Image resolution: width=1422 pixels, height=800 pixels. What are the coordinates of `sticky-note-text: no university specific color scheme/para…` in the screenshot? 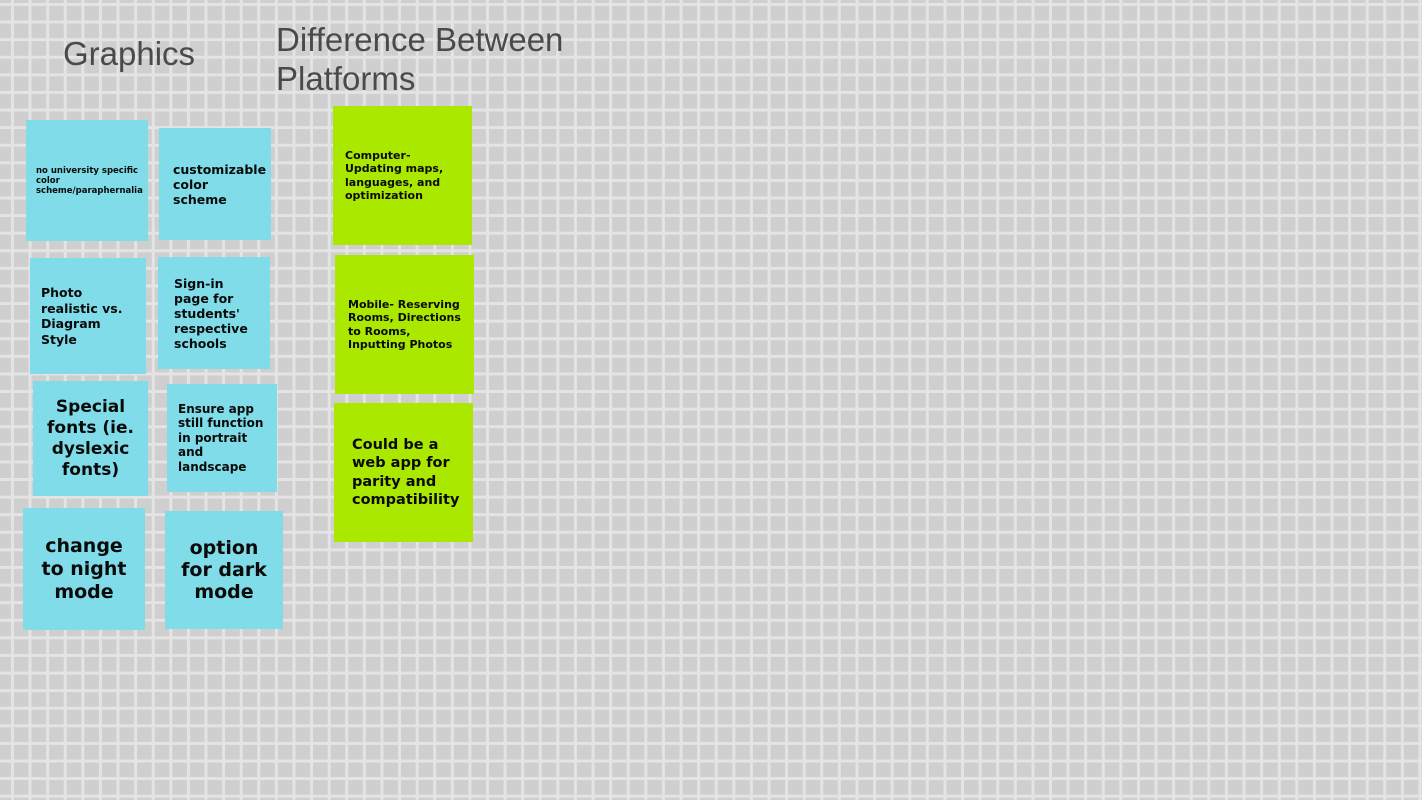 It's located at (89, 180).